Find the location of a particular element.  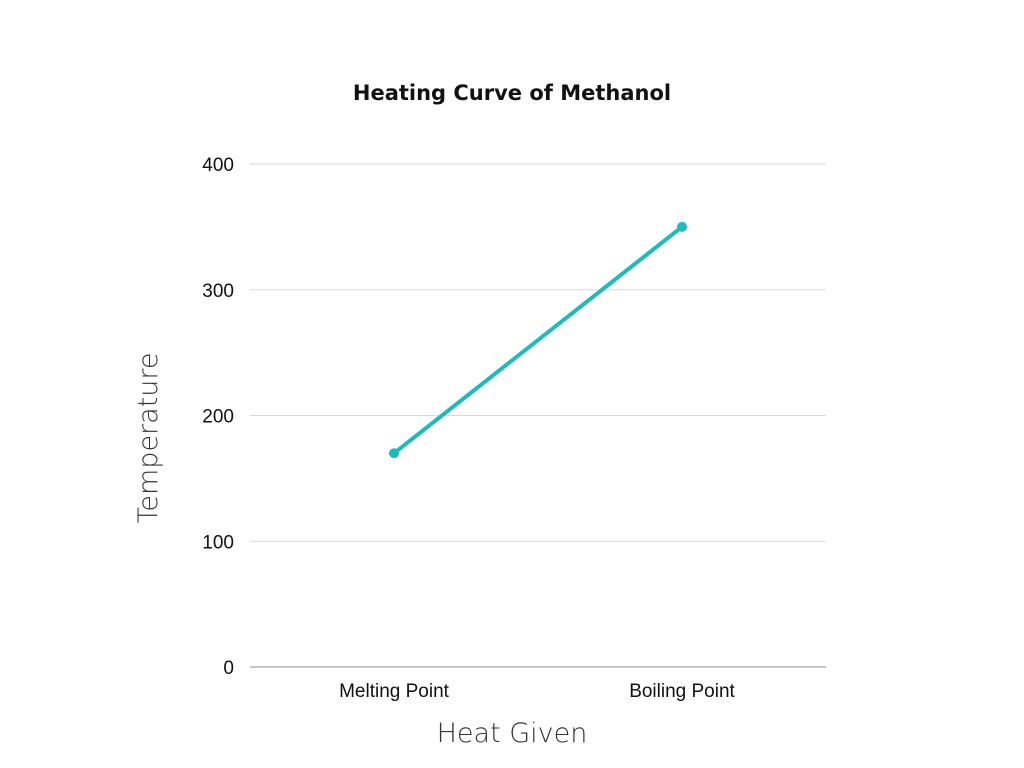

y-tick-labels: 0 100 200 300 400 is located at coordinates (218, 417).